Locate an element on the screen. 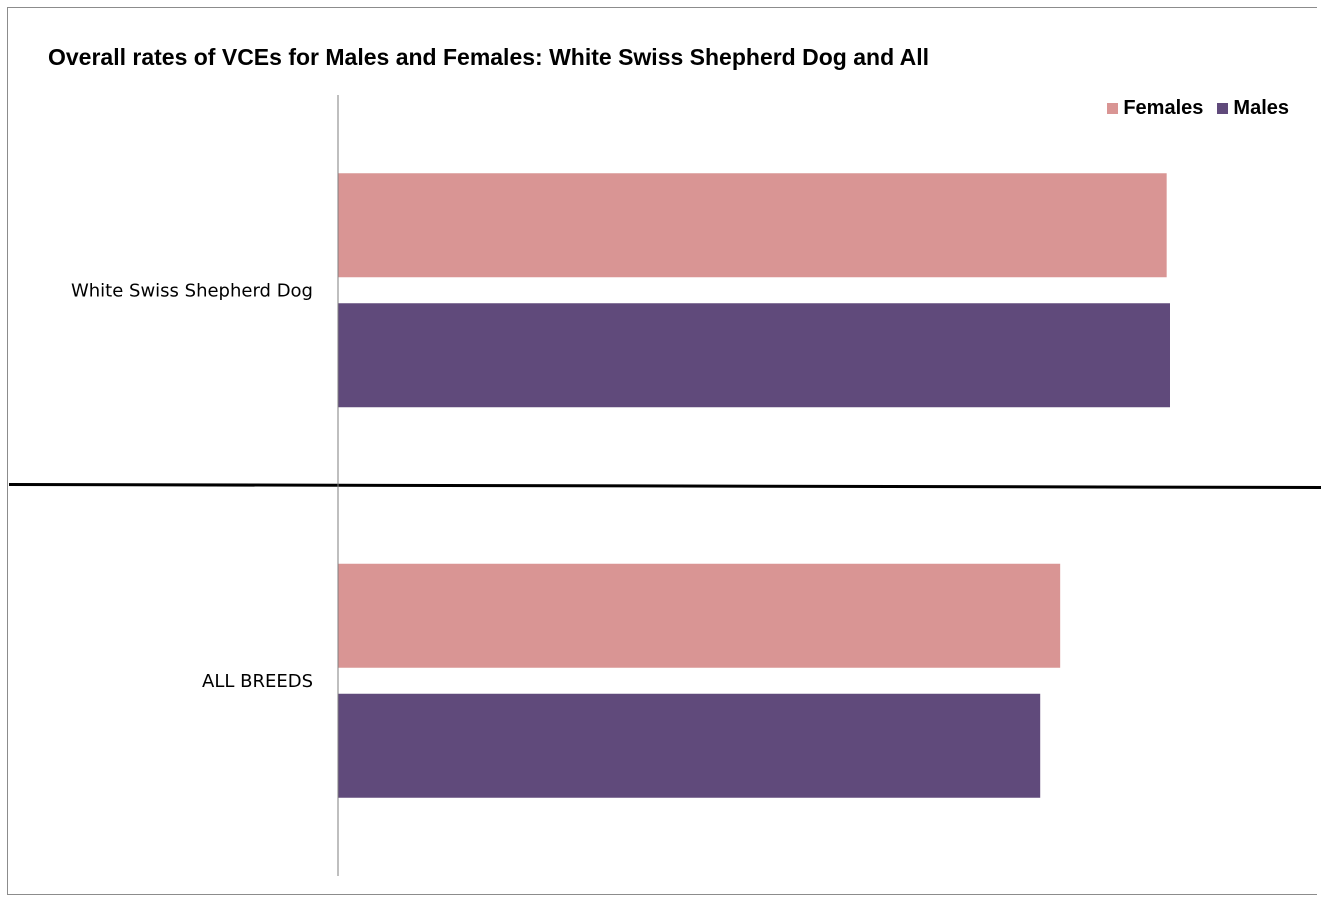 The width and height of the screenshot is (1321, 901). category-label: ALL BREEDS is located at coordinates (257, 681).